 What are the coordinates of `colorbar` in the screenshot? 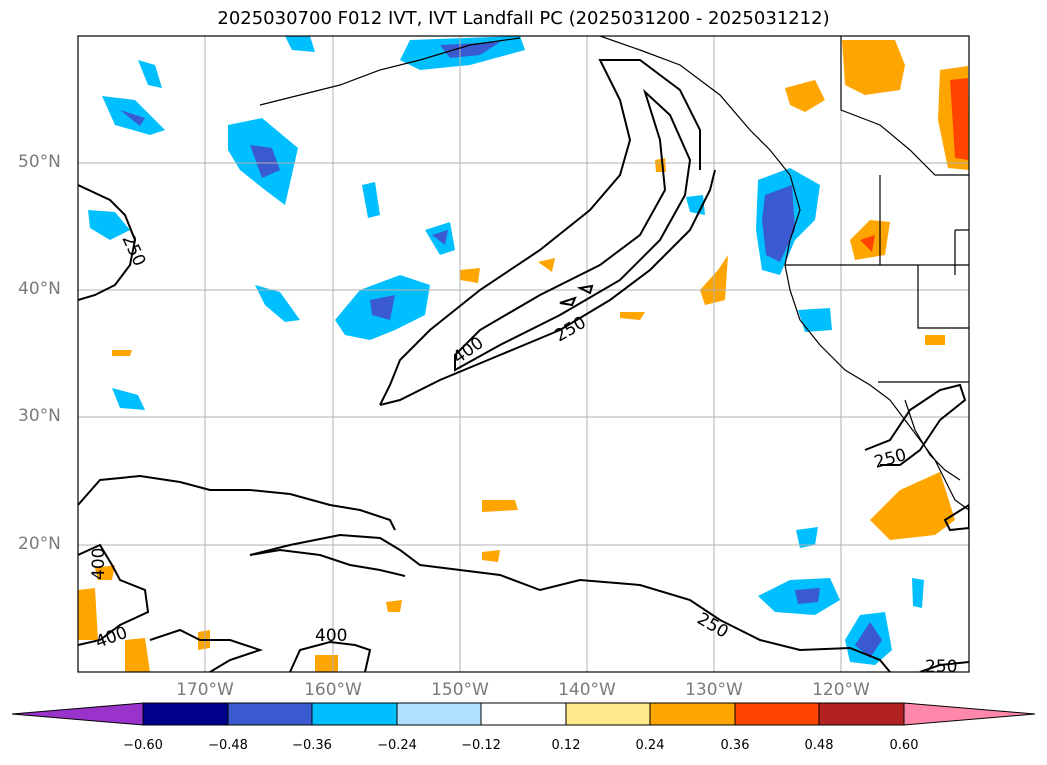 It's located at (523, 714).